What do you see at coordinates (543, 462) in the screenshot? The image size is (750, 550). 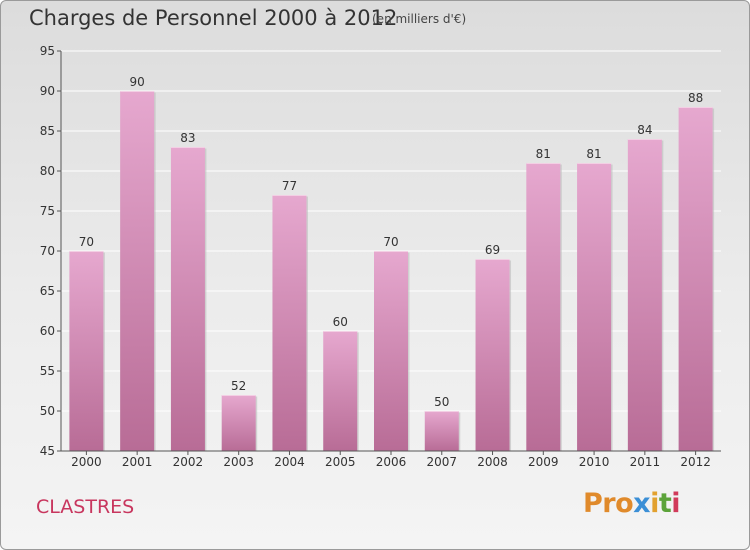 I see `x-tick-label: 2009` at bounding box center [543, 462].